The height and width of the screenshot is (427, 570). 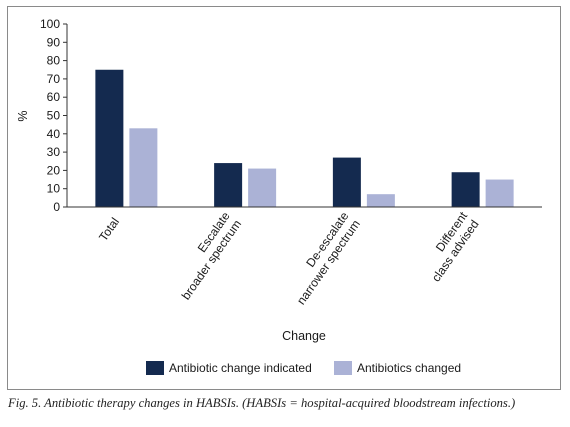 What do you see at coordinates (304, 336) in the screenshot?
I see `x-axis-title: Change` at bounding box center [304, 336].